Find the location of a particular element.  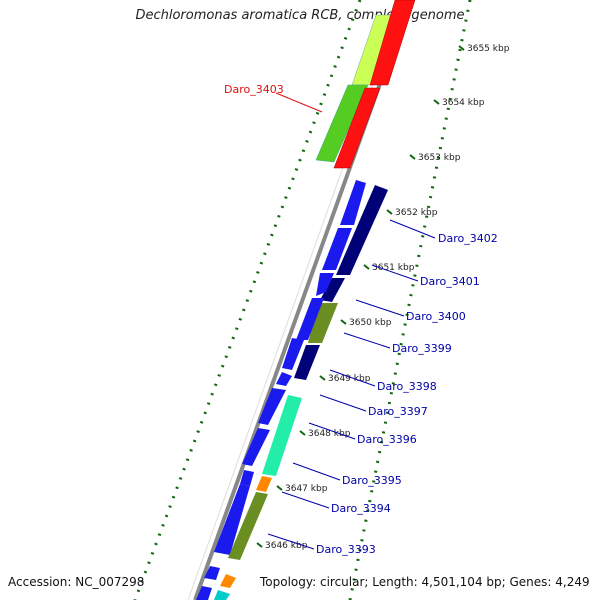

gene-label: Daro_3400 is located at coordinates (436, 316).